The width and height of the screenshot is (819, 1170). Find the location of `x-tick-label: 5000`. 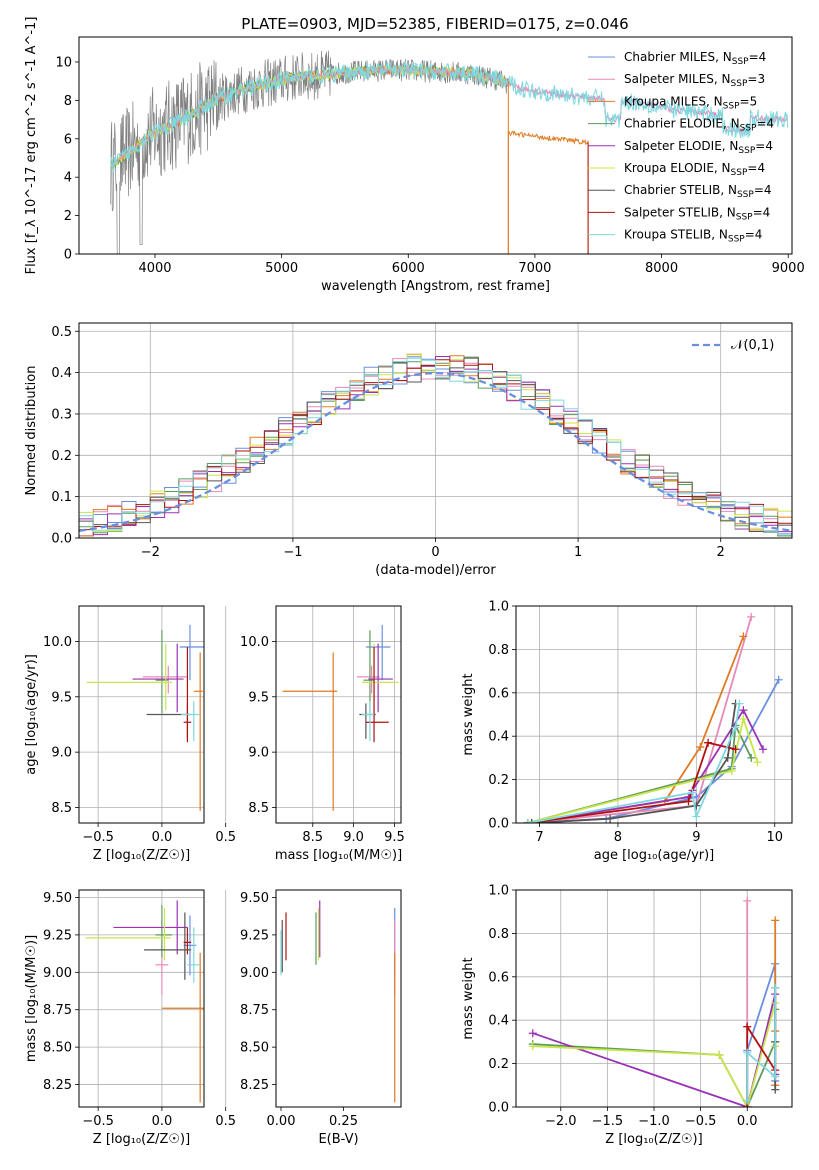

x-tick-label: 5000 is located at coordinates (281, 268).